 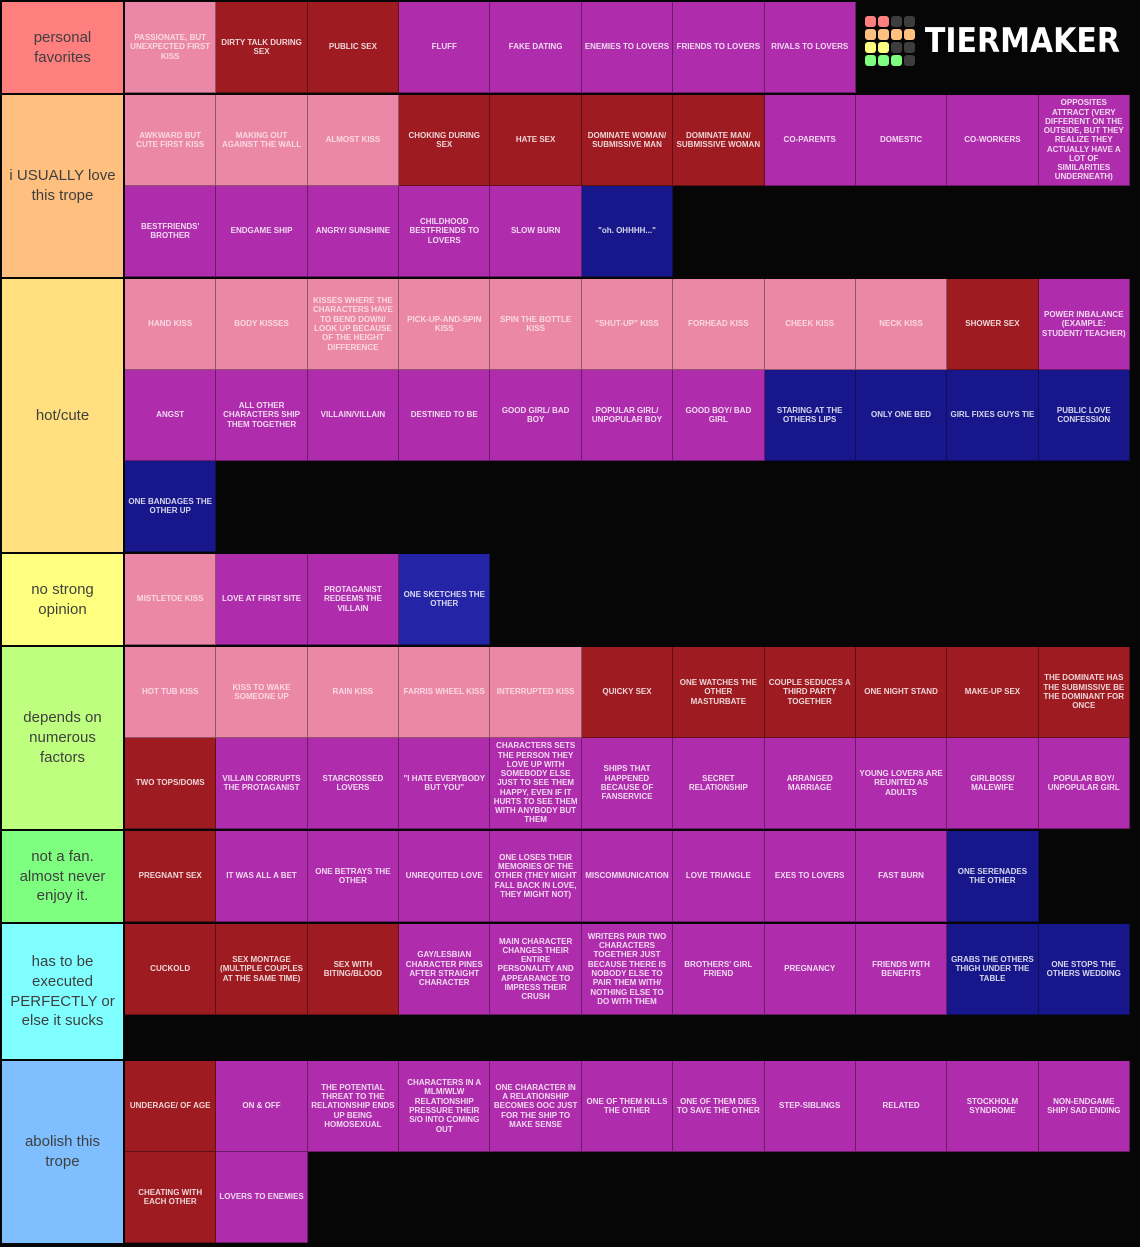 I want to click on tier-item: NON-ENDGAME SHIP/ SAD ENDING, so click(x=1084, y=1106).